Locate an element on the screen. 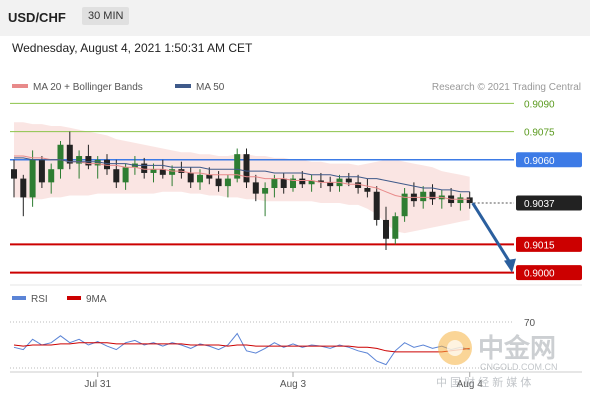 The height and width of the screenshot is (400, 590). credit-text: Research © 2021 Trading Central is located at coordinates (506, 87).